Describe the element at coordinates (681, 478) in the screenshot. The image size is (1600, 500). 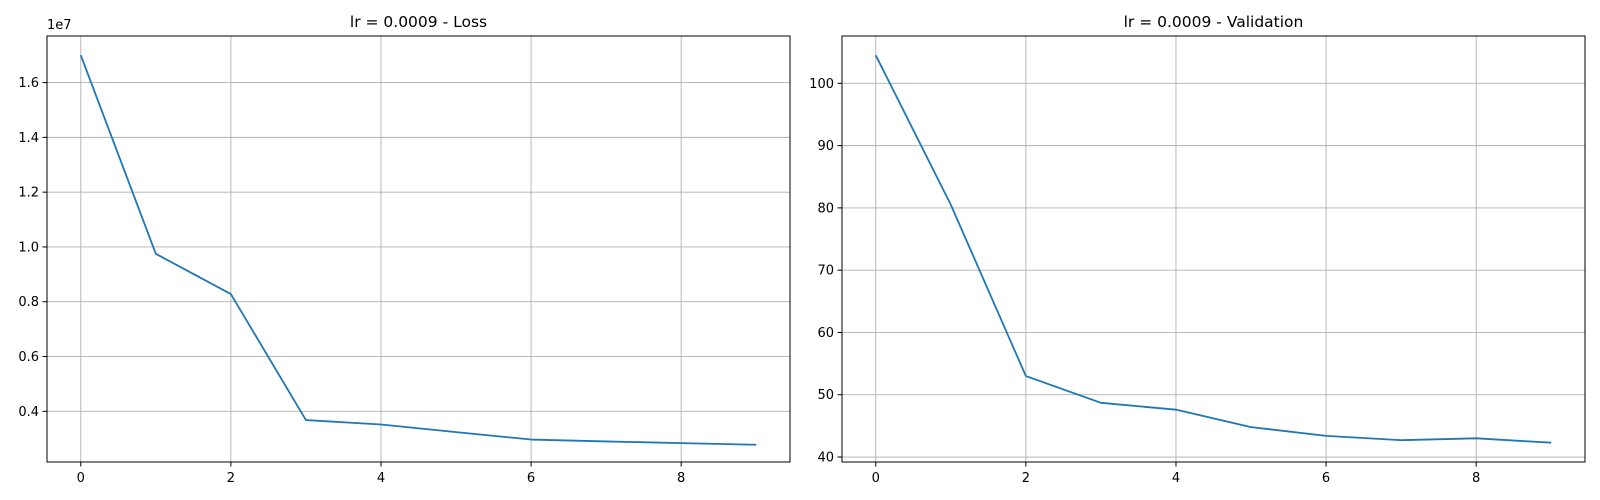
I see `loss-chart-x-tick-label: 8` at that location.